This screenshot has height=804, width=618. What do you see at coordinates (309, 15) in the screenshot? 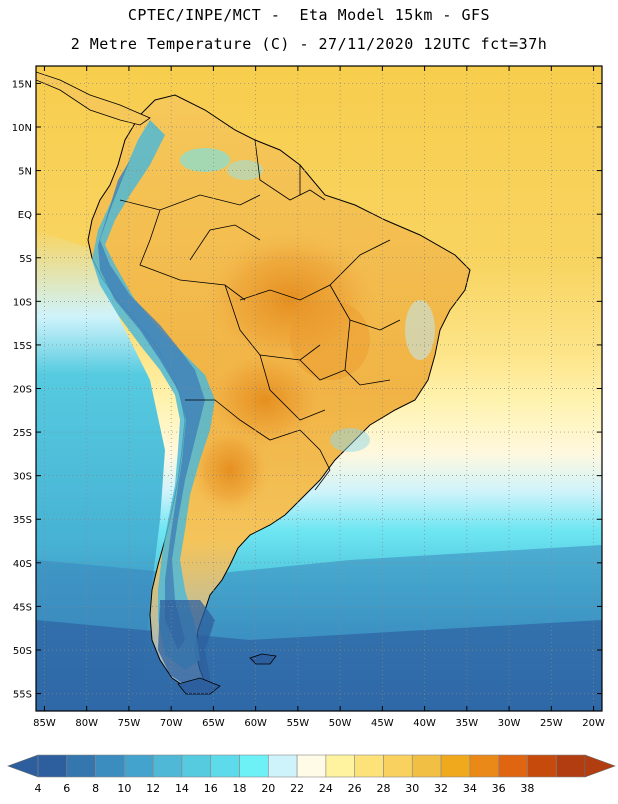
I see `title-line-1: CPTEC/INPE/MCT - Eta Model 15km - GFS` at bounding box center [309, 15].